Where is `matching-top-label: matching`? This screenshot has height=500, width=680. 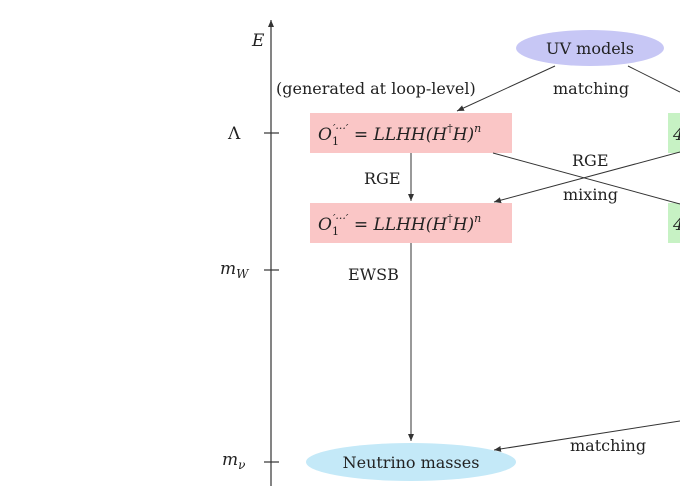 matching-top-label: matching is located at coordinates (591, 88).